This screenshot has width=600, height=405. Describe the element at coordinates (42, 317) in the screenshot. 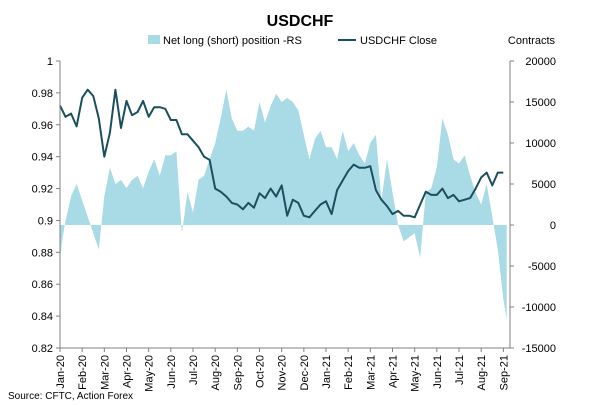

I see `left-tick-label: 0.84` at that location.